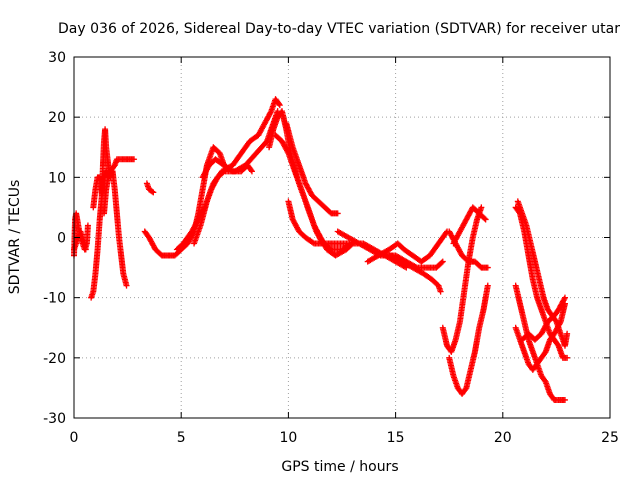  What do you see at coordinates (181, 438) in the screenshot?
I see `x-tick-label: 5` at bounding box center [181, 438].